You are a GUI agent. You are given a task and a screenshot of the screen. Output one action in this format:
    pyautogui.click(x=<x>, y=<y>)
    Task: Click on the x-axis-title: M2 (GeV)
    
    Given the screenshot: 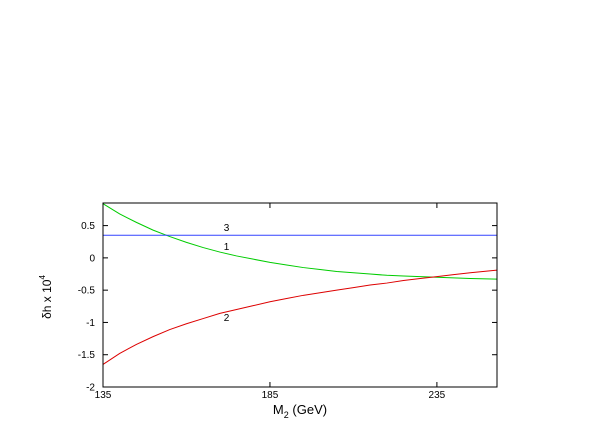 What is the action you would take?
    pyautogui.click(x=300, y=411)
    